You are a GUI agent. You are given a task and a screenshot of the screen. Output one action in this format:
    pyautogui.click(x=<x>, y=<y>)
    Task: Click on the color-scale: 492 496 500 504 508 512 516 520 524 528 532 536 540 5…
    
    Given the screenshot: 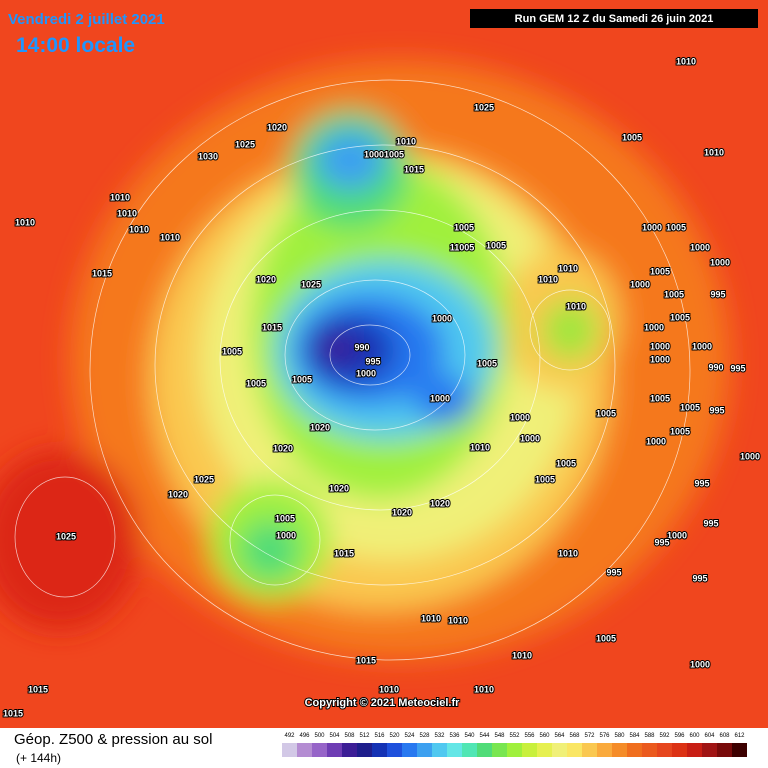 What is the action you would take?
    pyautogui.click(x=514, y=745)
    